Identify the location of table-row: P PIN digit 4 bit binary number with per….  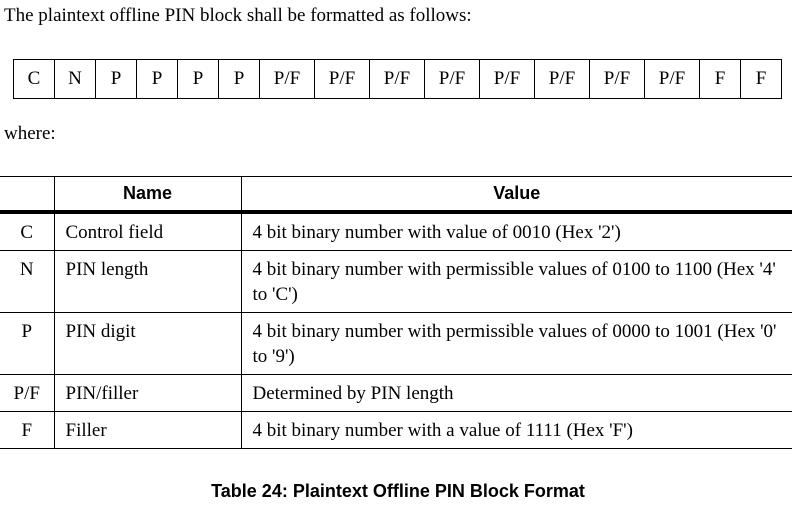
(396, 343).